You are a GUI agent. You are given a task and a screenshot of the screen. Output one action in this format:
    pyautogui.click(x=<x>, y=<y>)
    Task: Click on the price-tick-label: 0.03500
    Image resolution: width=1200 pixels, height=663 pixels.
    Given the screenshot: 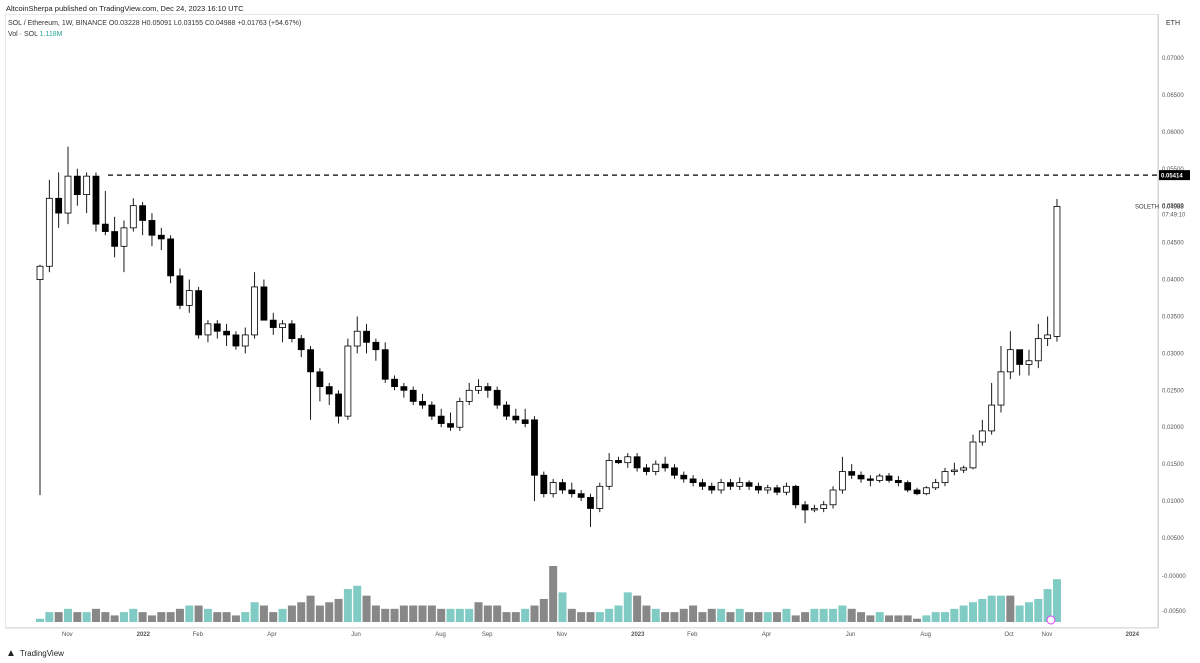 What is the action you would take?
    pyautogui.click(x=1173, y=317)
    